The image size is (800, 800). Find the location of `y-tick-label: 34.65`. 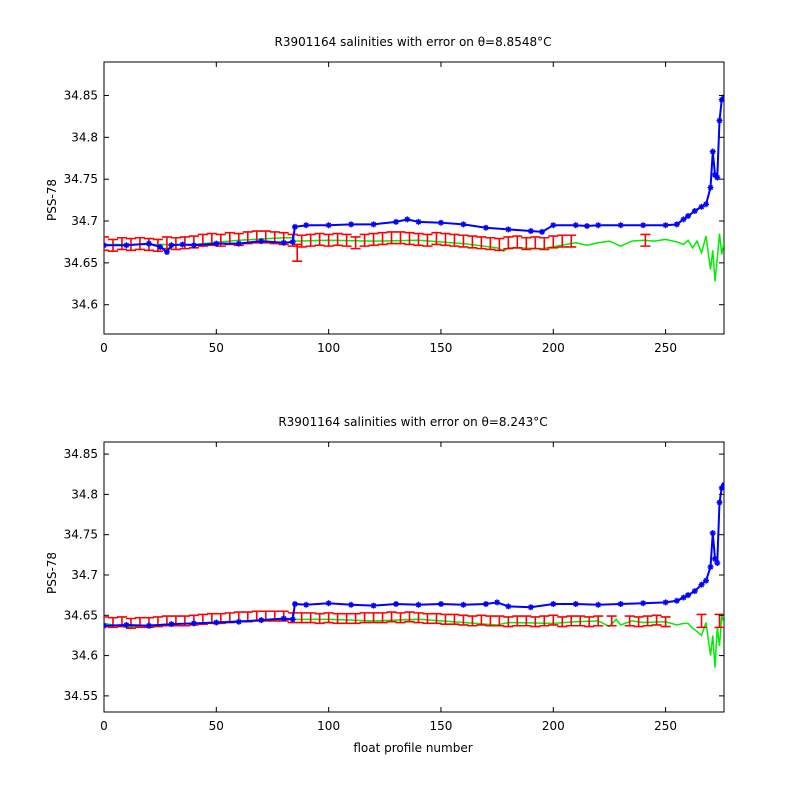

y-tick-label: 34.65 is located at coordinates (81, 263).